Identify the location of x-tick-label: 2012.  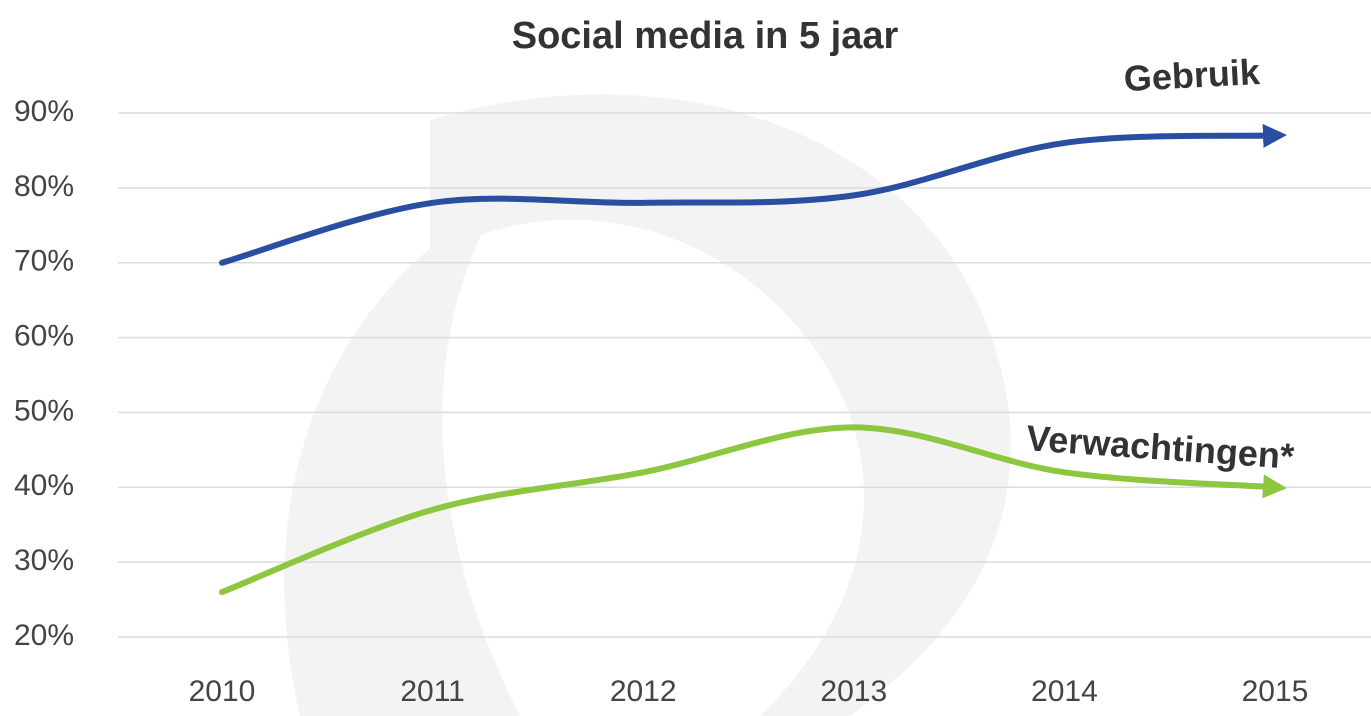
(643, 691).